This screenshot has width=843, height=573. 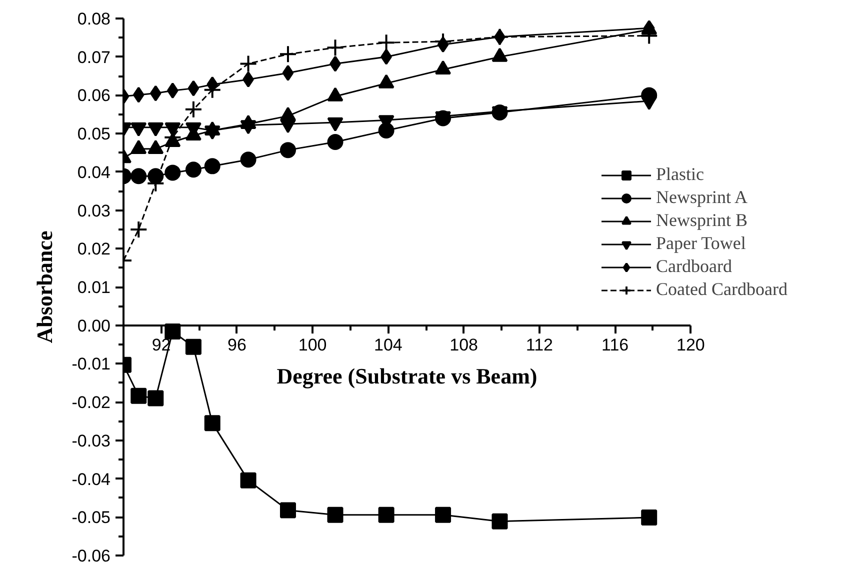 What do you see at coordinates (94, 134) in the screenshot?
I see `y-tick-label: 0.05` at bounding box center [94, 134].